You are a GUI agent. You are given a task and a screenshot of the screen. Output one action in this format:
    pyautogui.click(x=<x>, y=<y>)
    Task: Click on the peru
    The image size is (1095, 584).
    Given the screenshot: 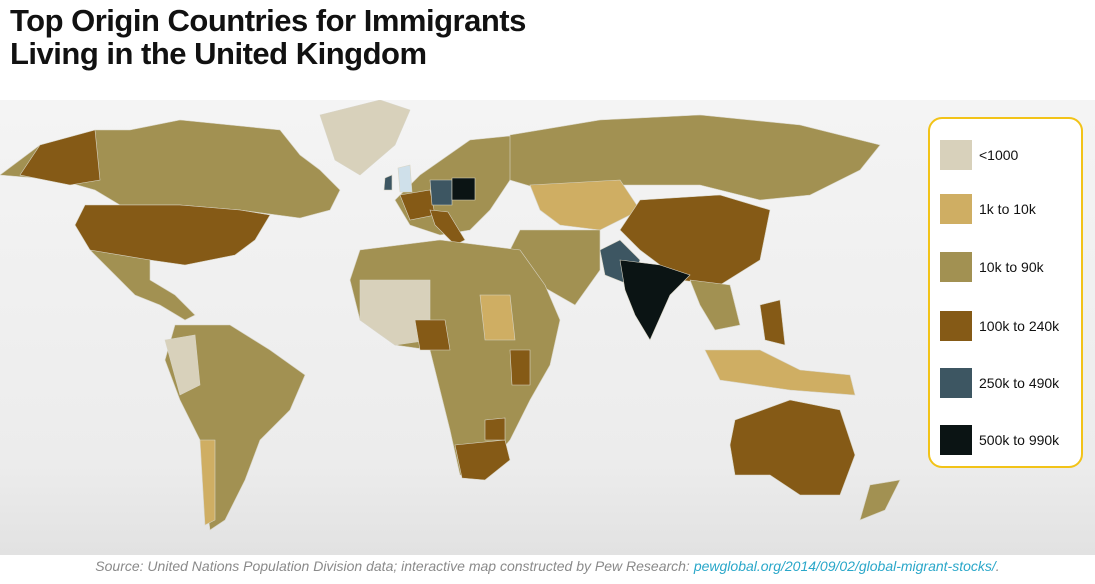 What is the action you would take?
    pyautogui.click(x=182, y=365)
    